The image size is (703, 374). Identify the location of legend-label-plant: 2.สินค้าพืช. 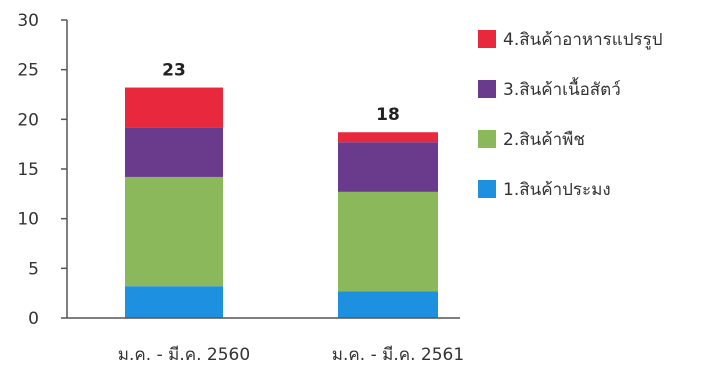
(544, 139).